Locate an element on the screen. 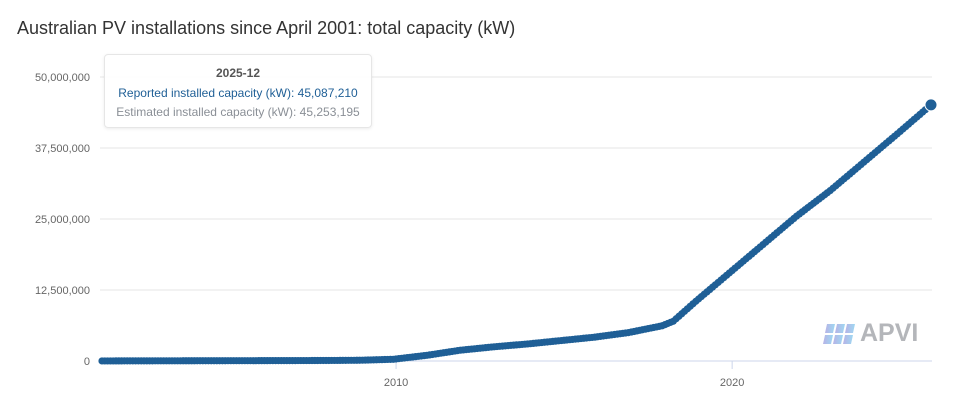  data-point-hover is located at coordinates (931, 105).